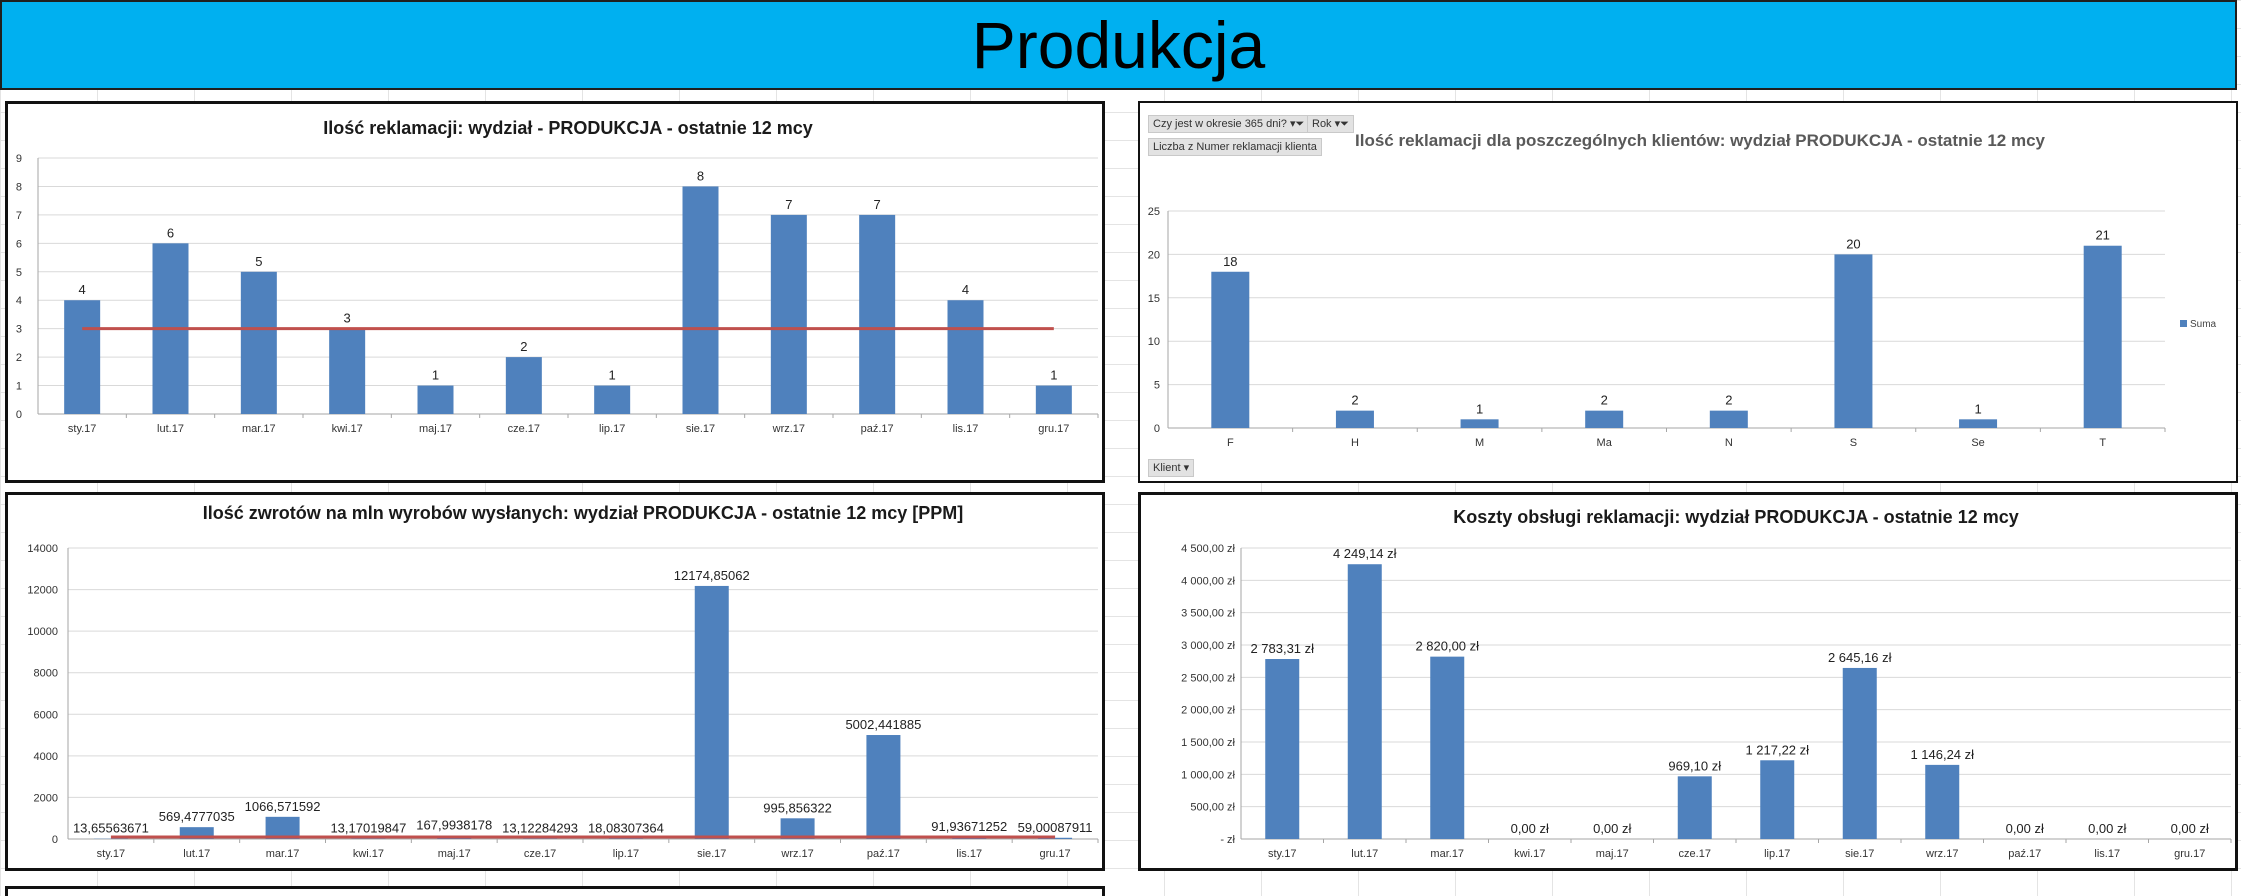  I want to click on page-banner: Produkcja, so click(1118, 45).